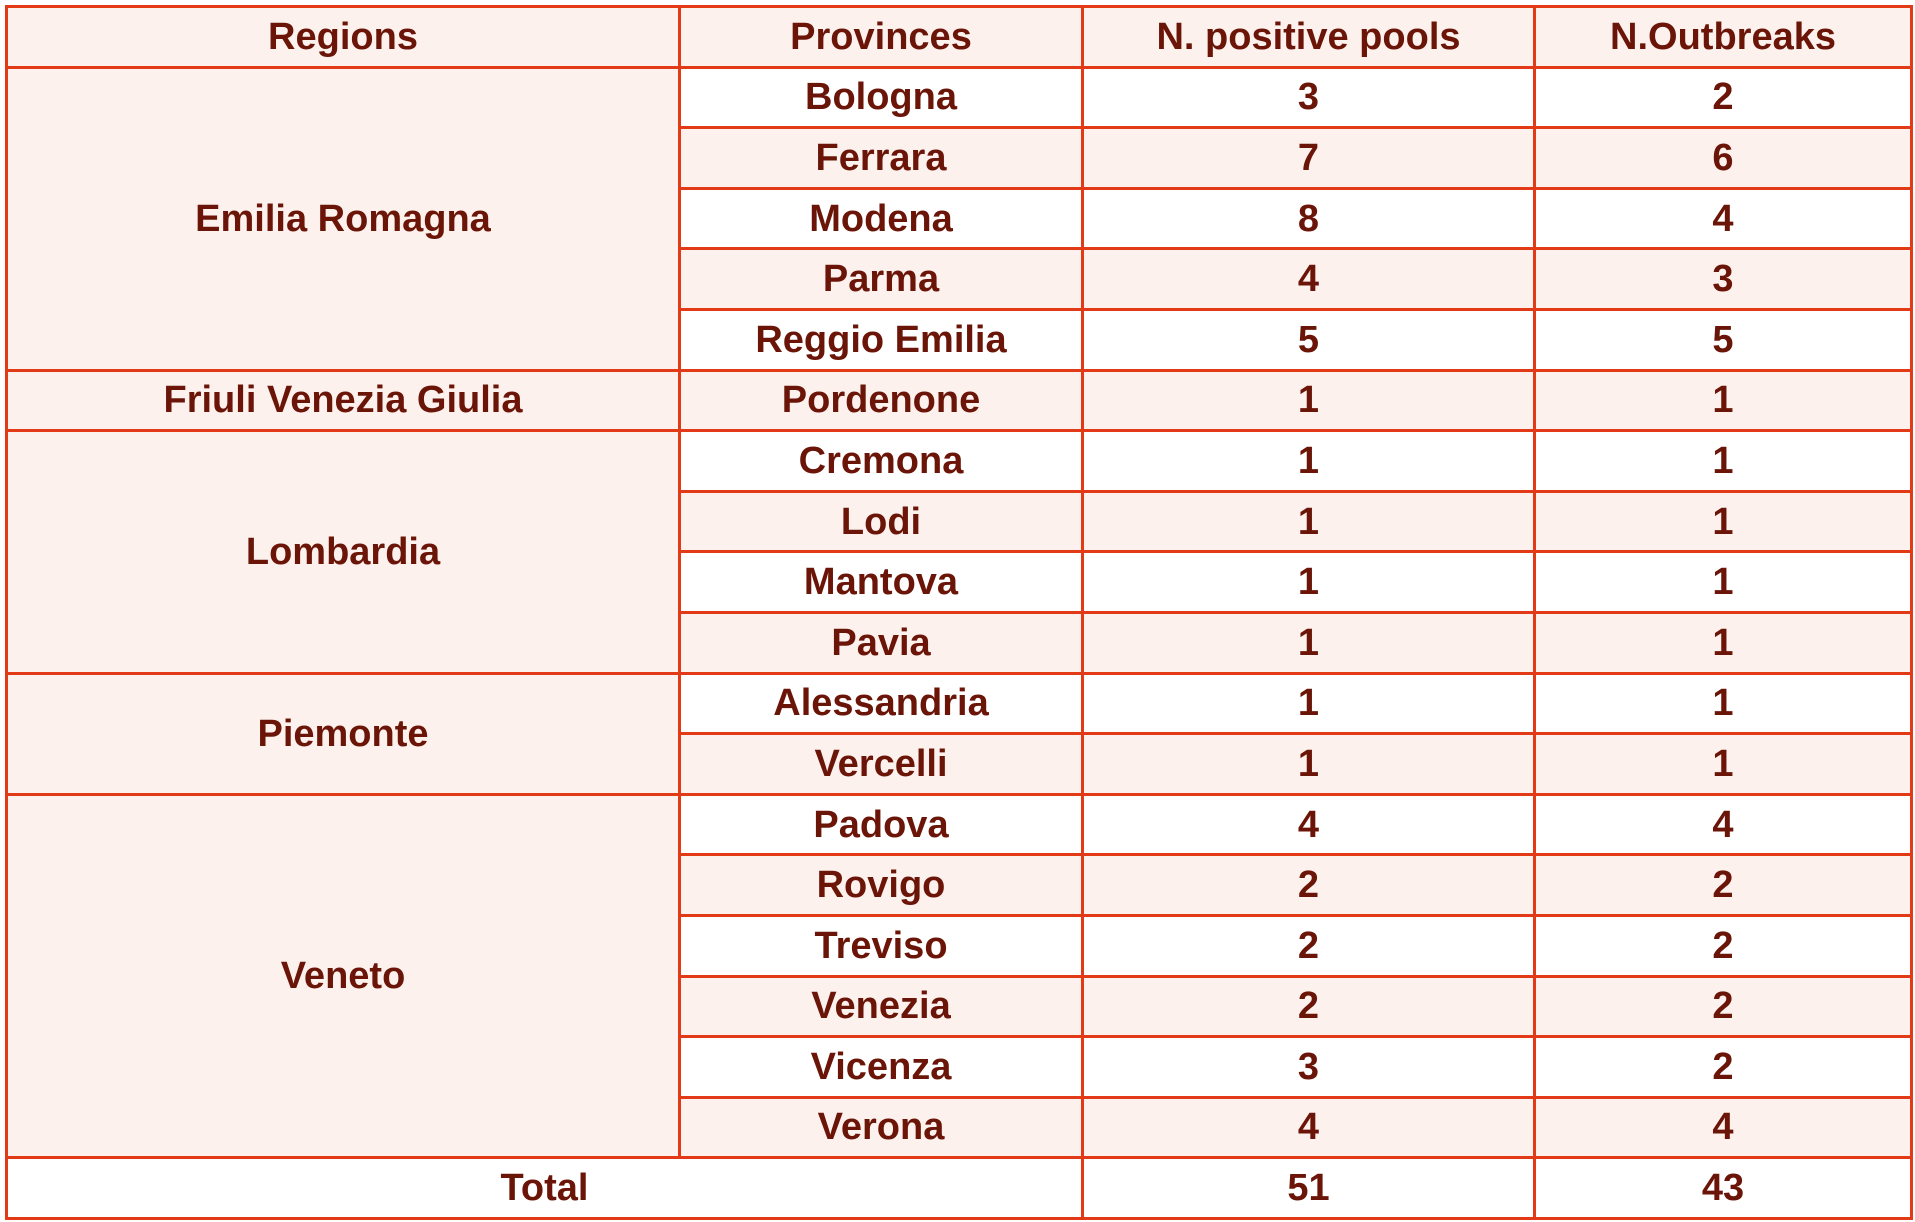 This screenshot has height=1222, width=1915. I want to click on province-cell: Padova, so click(881, 824).